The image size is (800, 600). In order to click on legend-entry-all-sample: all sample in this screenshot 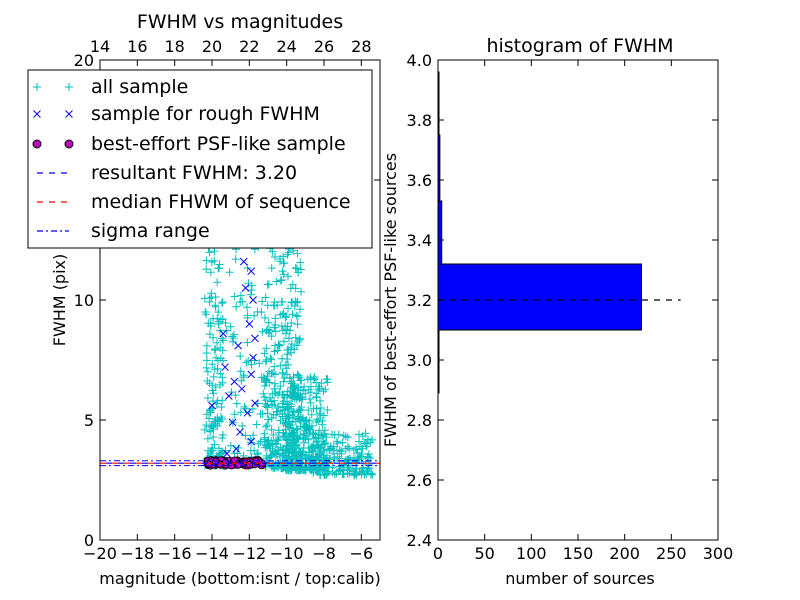, I will do `click(110, 87)`.